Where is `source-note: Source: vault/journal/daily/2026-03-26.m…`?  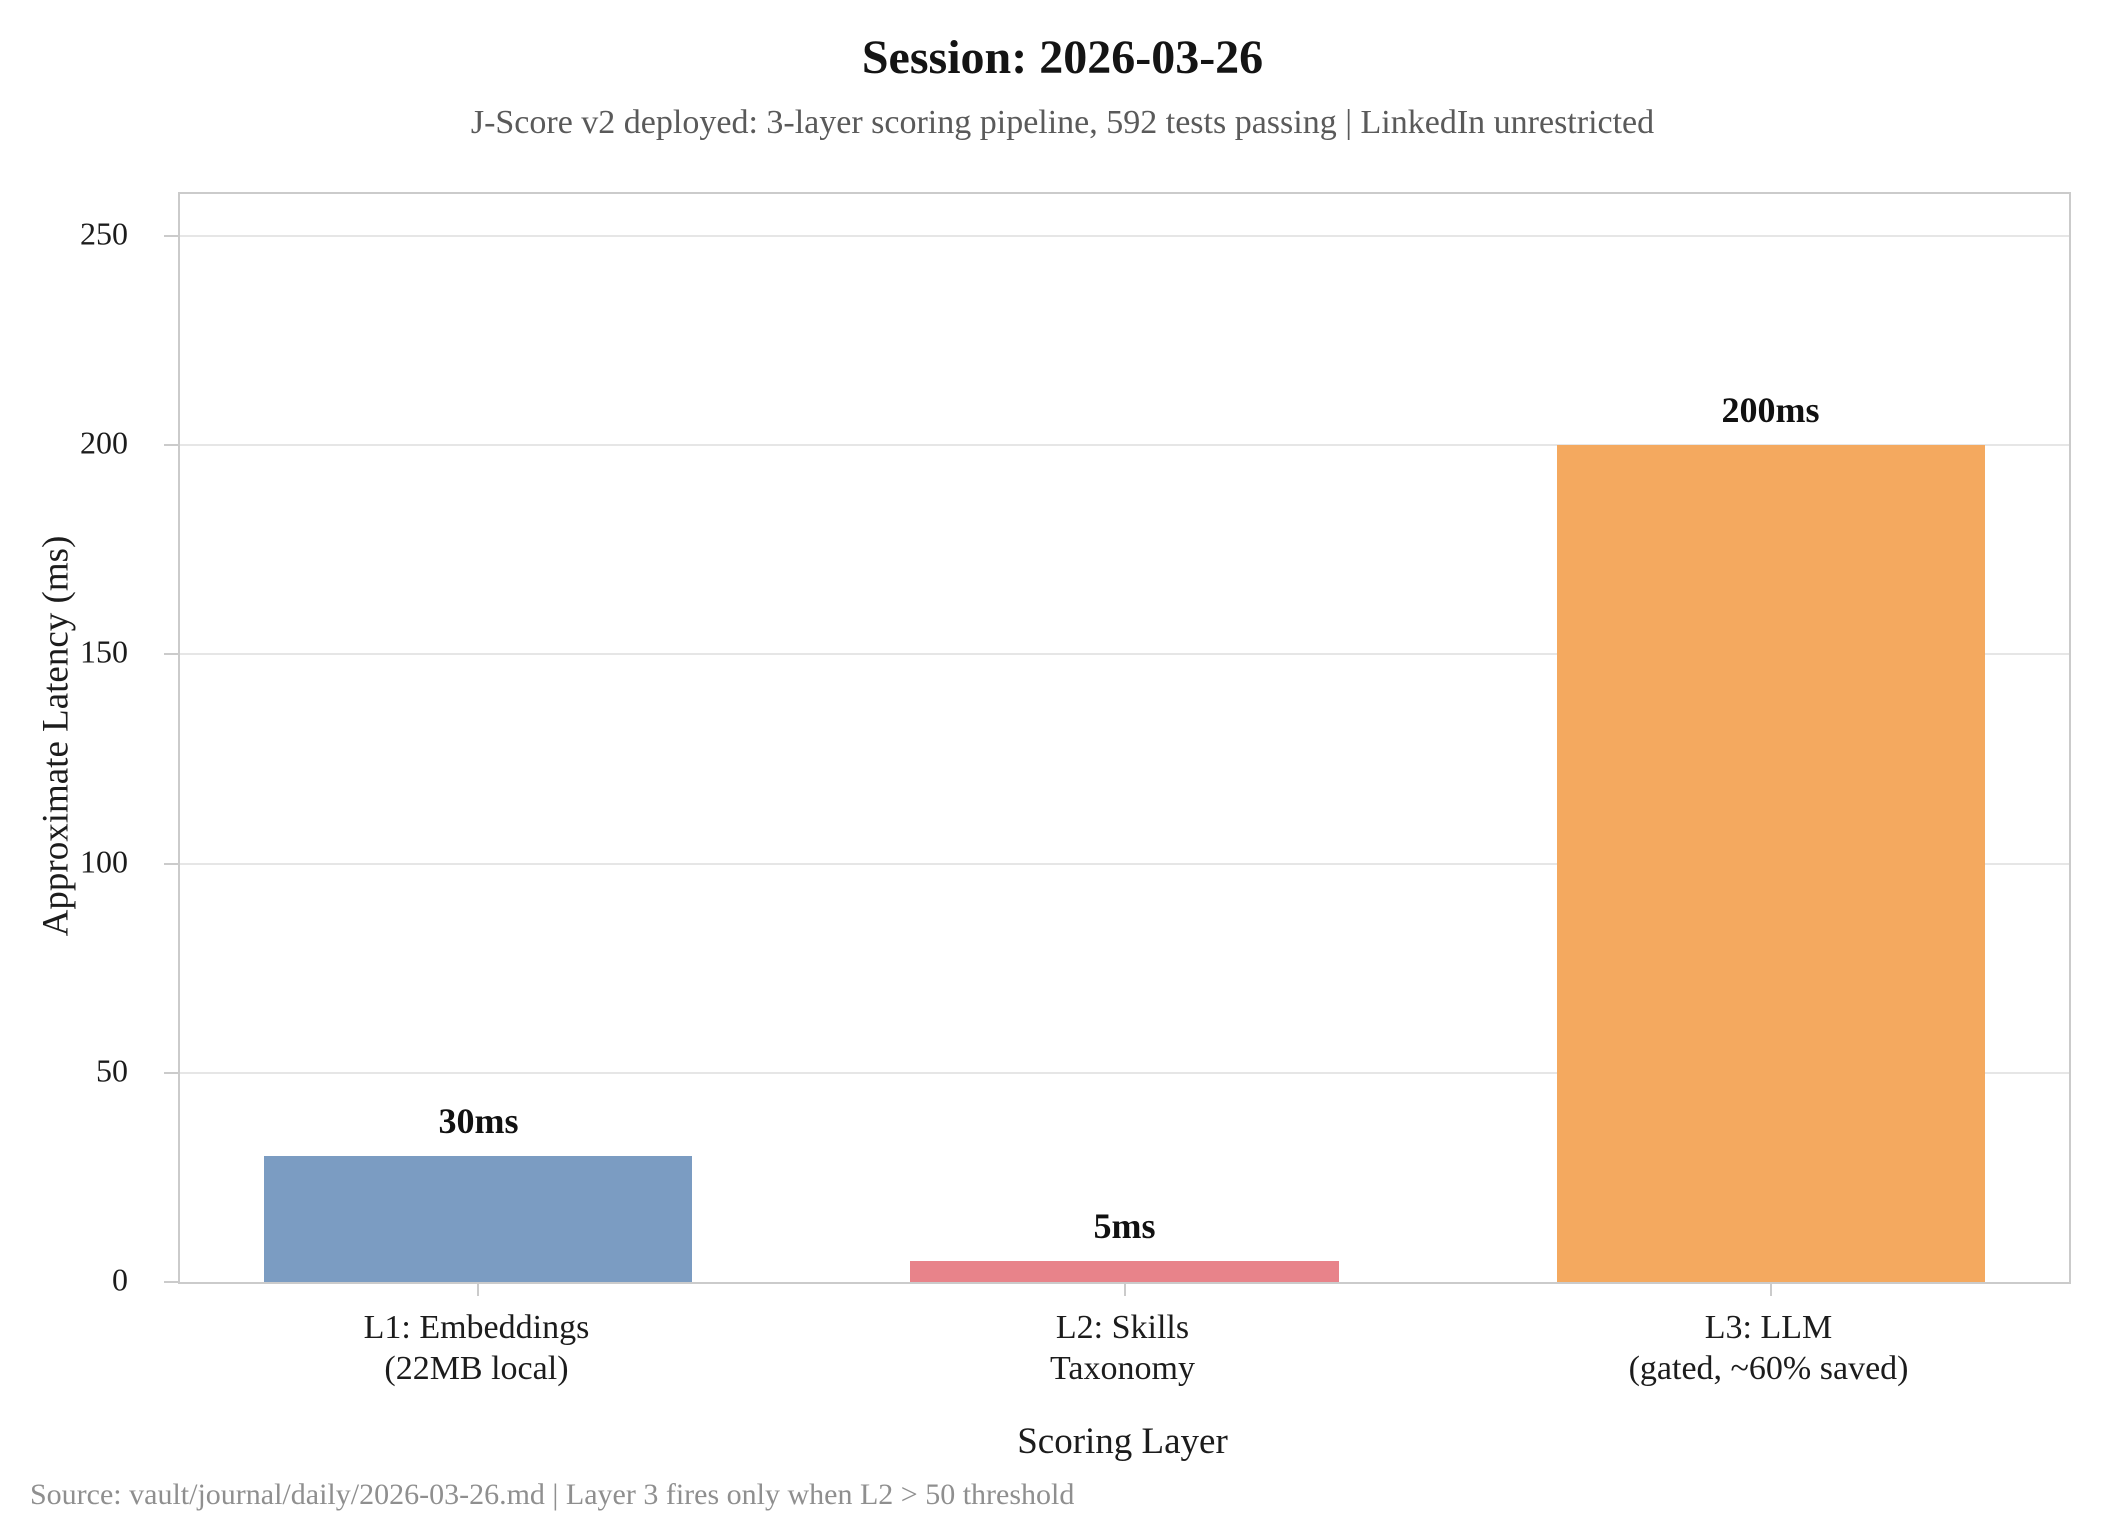
source-note: Source: vault/journal/daily/2026-03-26.m… is located at coordinates (552, 1494).